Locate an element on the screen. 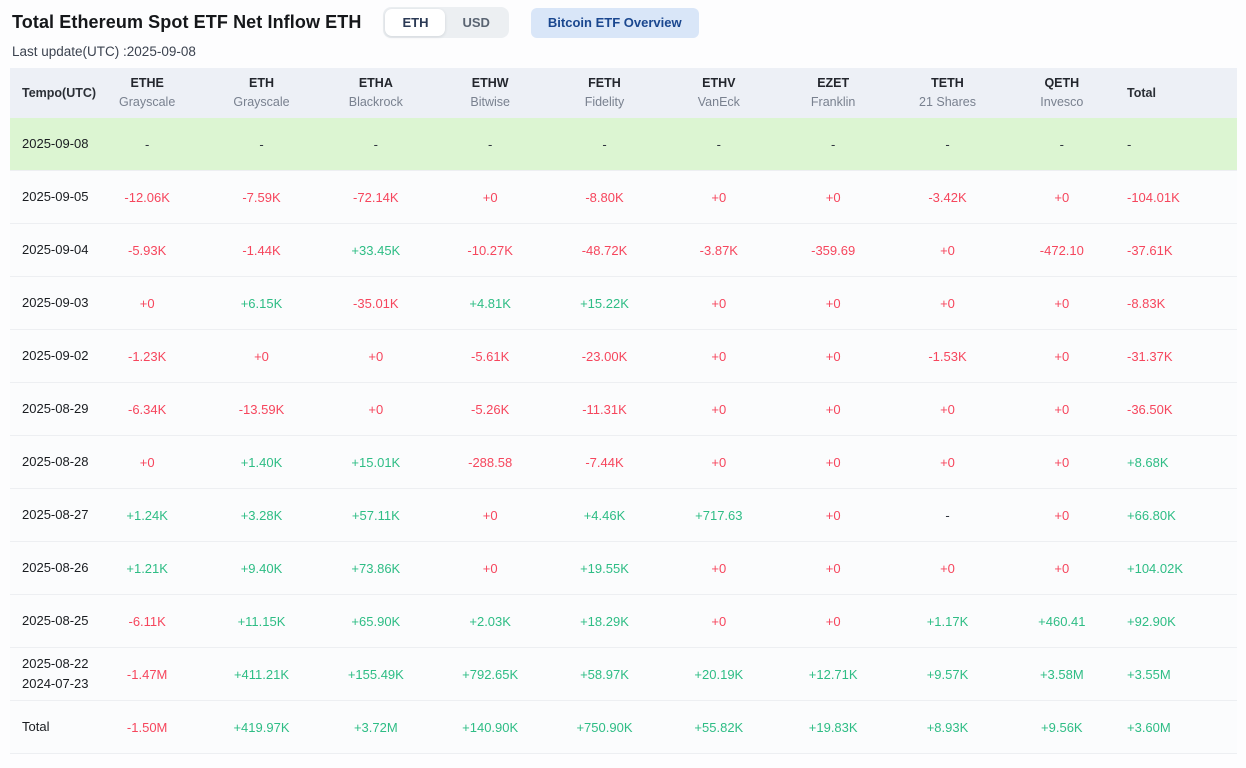 This screenshot has height=768, width=1246. column-header-date: Tempo(UTC) is located at coordinates (59, 92).